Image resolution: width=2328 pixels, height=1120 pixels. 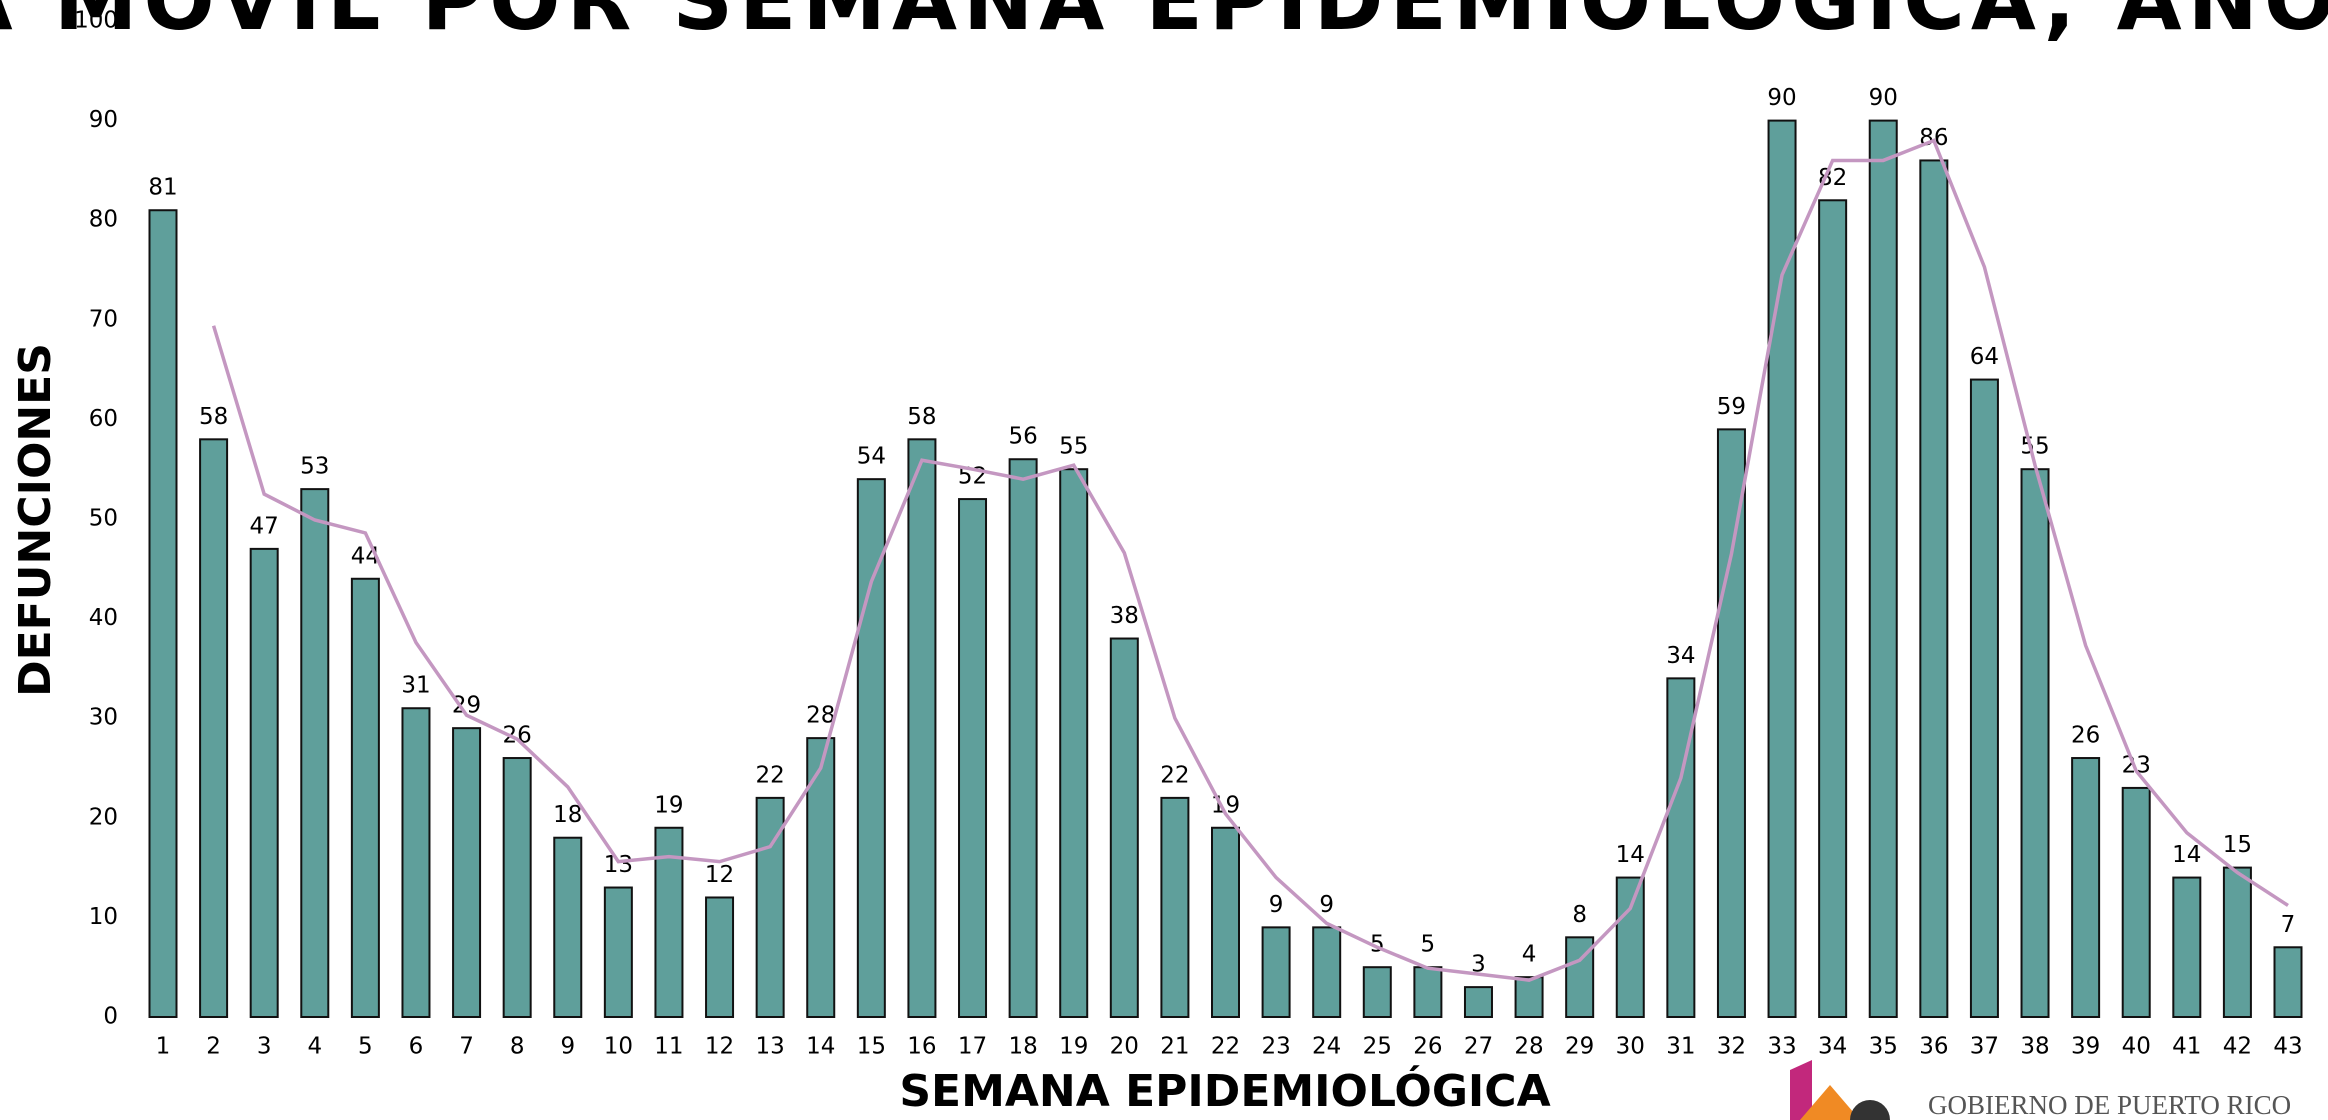 What do you see at coordinates (770, 775) in the screenshot?
I see `data-label: 22` at bounding box center [770, 775].